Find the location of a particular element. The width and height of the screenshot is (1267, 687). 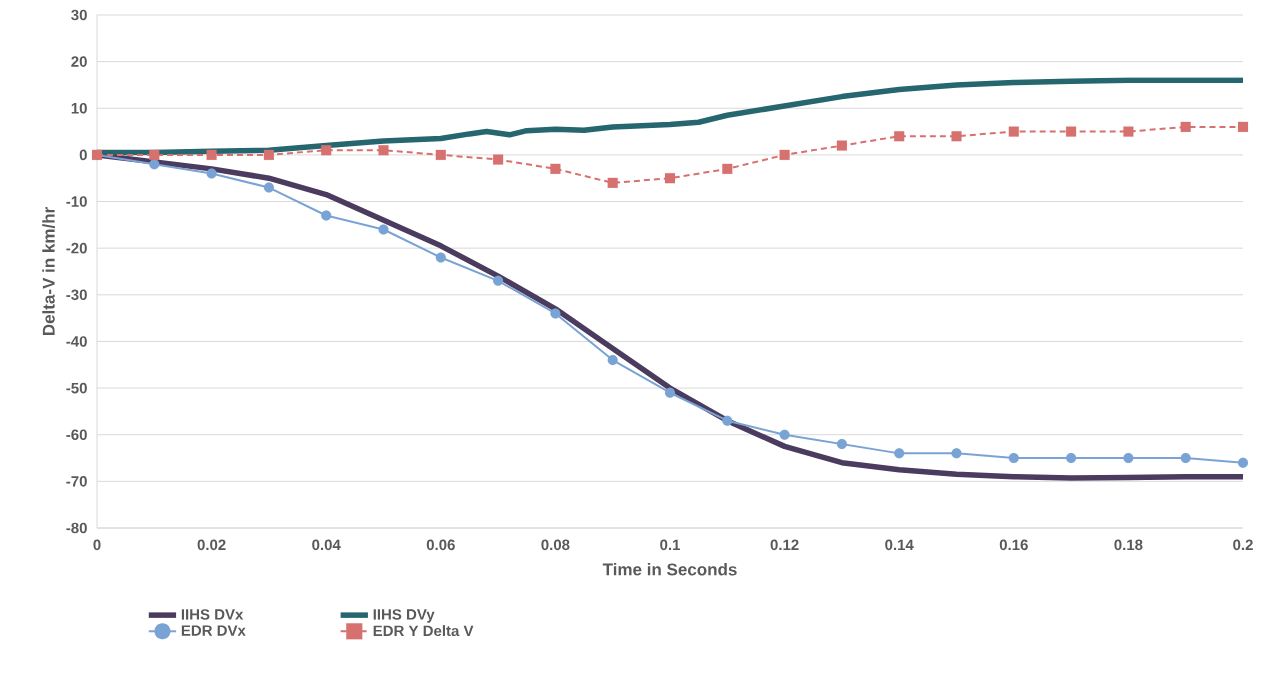

y-tick-label: 0 is located at coordinates (83, 155).